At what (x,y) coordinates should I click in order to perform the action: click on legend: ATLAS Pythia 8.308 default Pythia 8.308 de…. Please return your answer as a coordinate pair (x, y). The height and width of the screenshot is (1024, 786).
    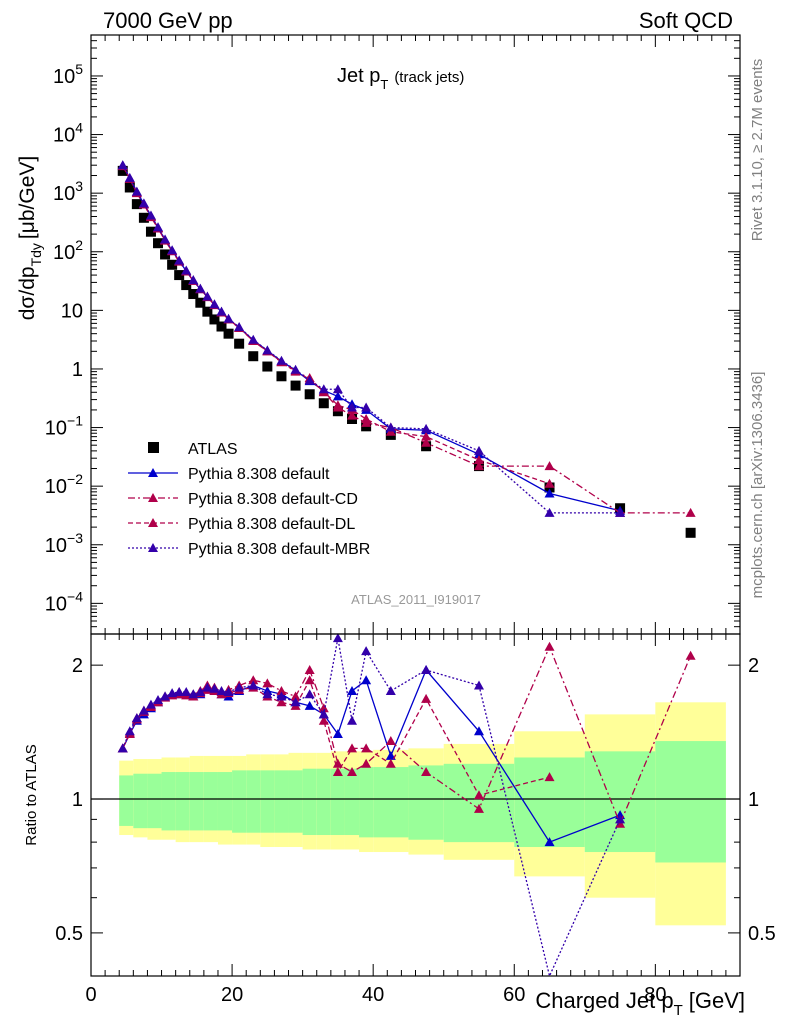
    Looking at the image, I should click on (249, 499).